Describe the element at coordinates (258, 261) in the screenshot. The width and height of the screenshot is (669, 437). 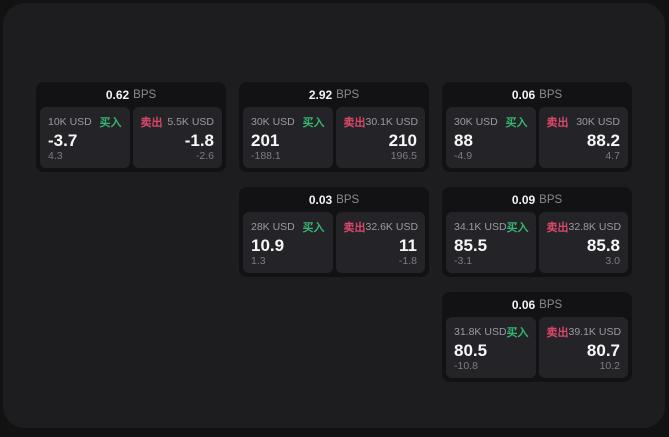
I see `buy-change: 1.3` at that location.